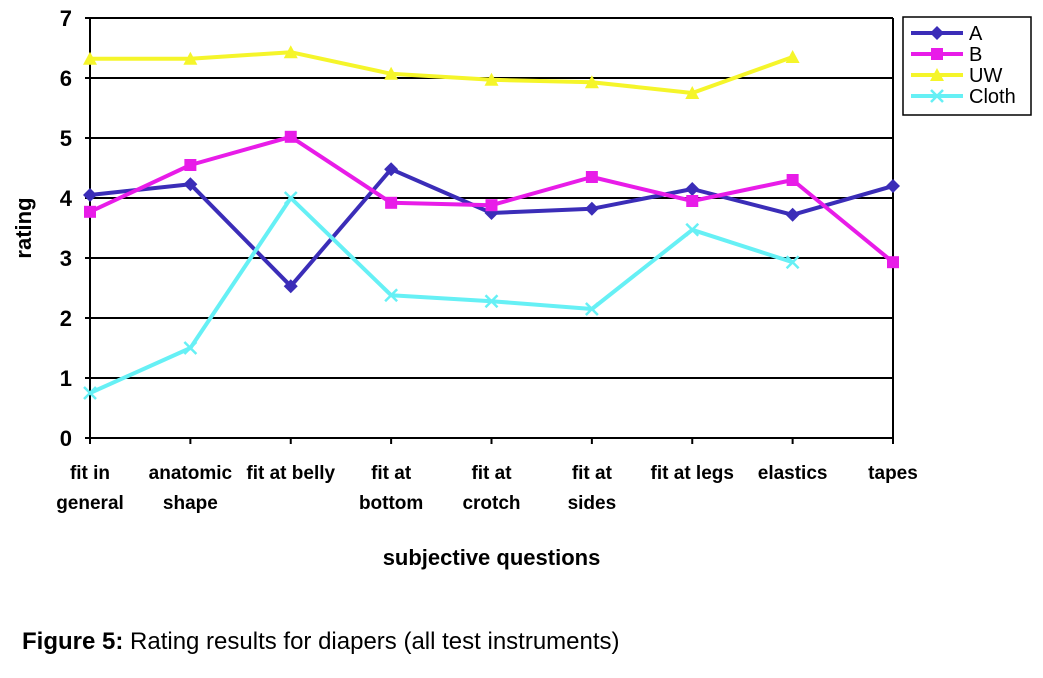 Image resolution: width=1043 pixels, height=678 pixels. What do you see at coordinates (66, 198) in the screenshot?
I see `y-tick-label: 4` at bounding box center [66, 198].